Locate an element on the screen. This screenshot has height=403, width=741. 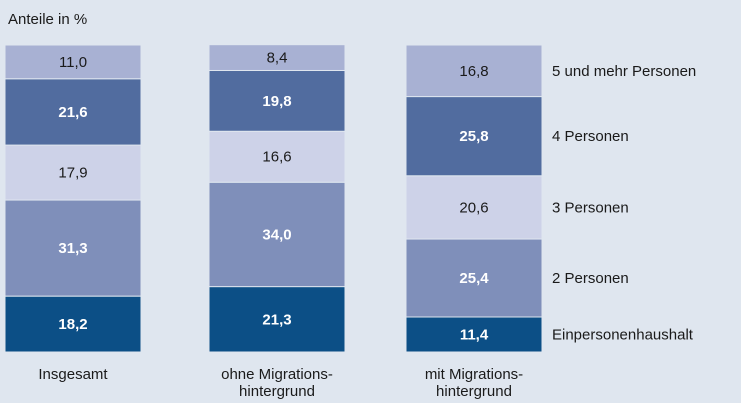
x-tick-label: ohne Migrations- hintergrund is located at coordinates (277, 383).